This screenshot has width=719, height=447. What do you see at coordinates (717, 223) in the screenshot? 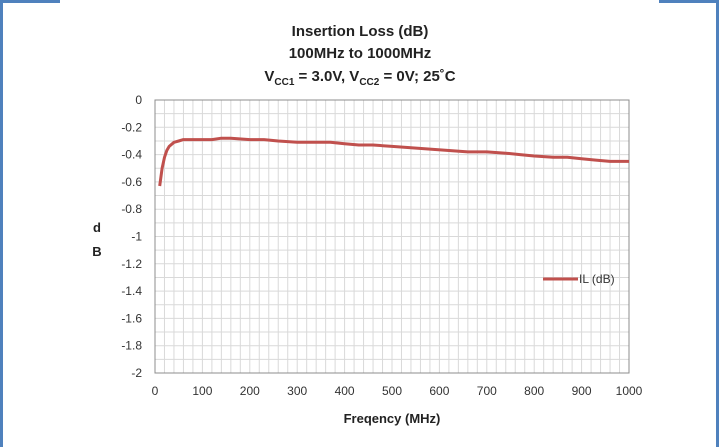
I see `frame-border-right` at bounding box center [717, 223].